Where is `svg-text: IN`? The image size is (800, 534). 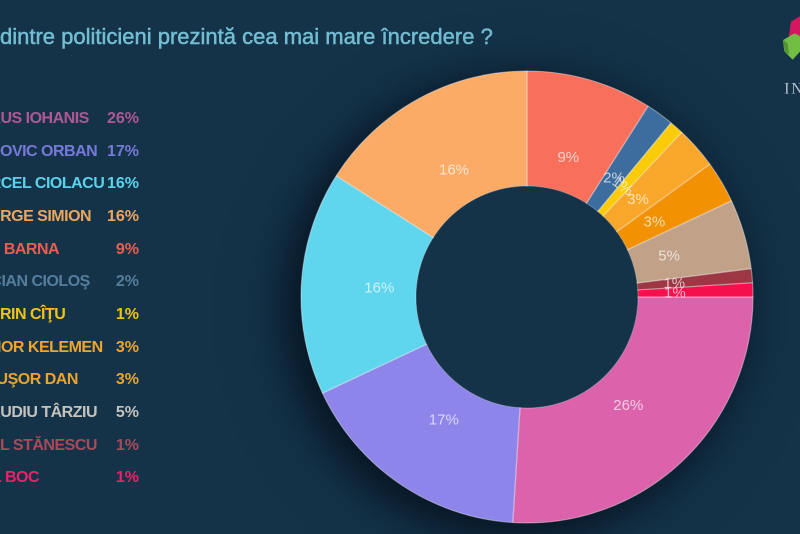 svg-text: IN is located at coordinates (792, 89).